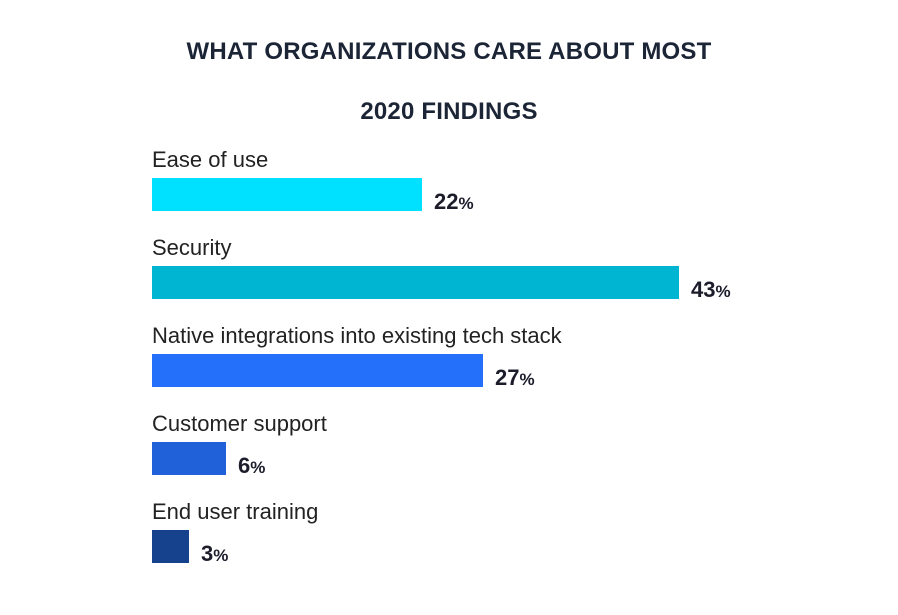 The image size is (898, 615). I want to click on data-label-value: 3, so click(207, 553).